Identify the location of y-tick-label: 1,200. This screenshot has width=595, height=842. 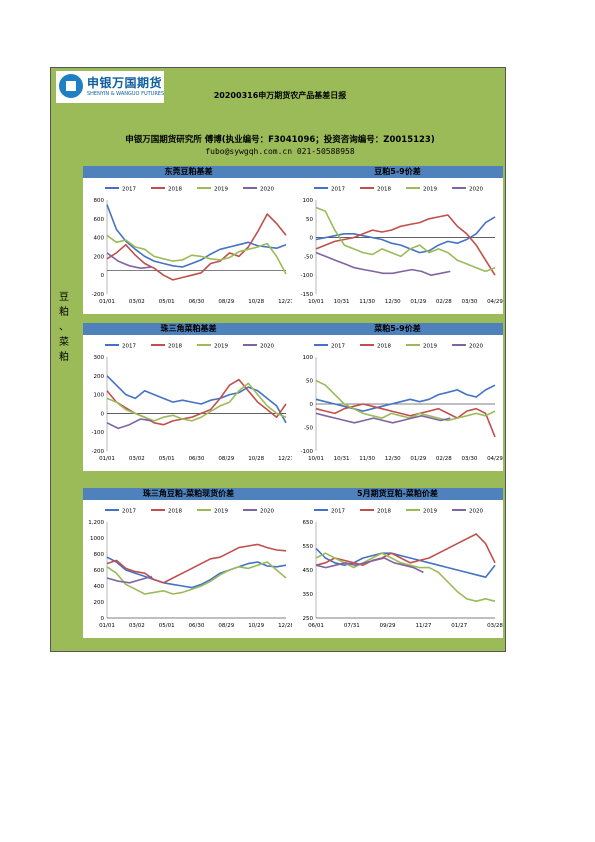
(96, 523).